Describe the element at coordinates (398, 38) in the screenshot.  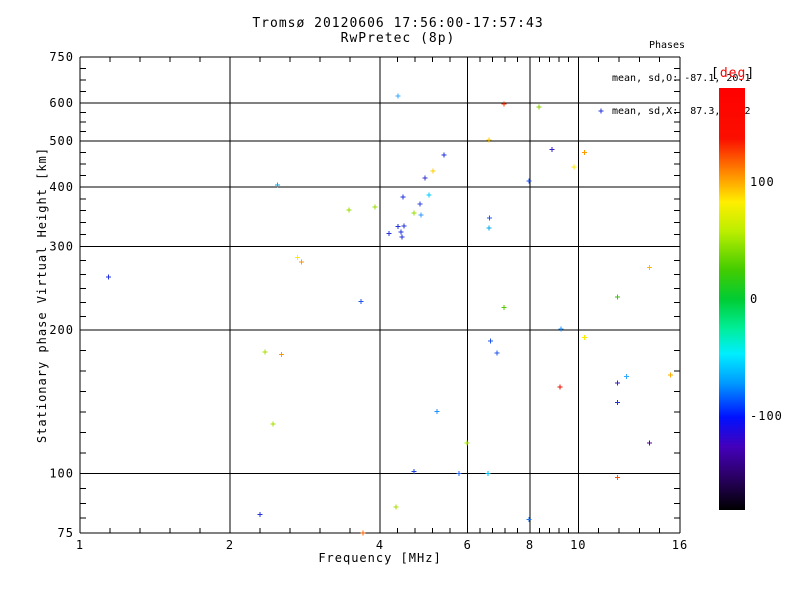
I see `plot-subtitle: RwPretec (8p)` at that location.